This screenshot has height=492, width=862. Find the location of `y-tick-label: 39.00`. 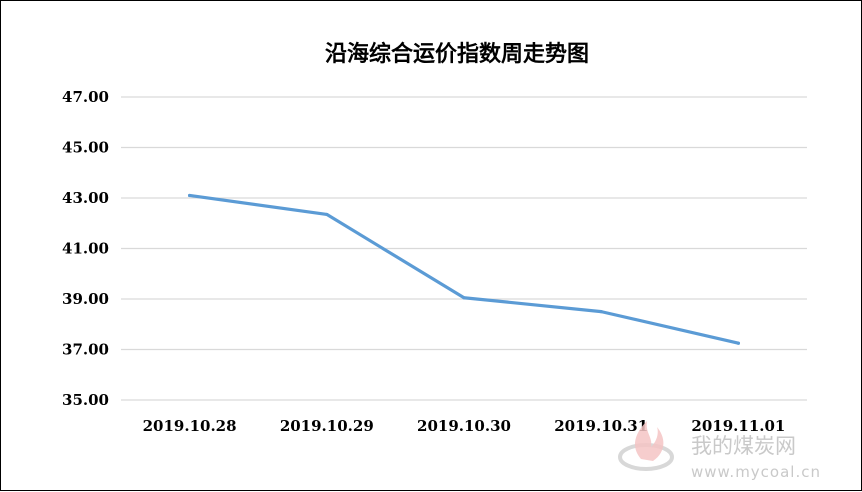

y-tick-label: 39.00 is located at coordinates (85, 299).